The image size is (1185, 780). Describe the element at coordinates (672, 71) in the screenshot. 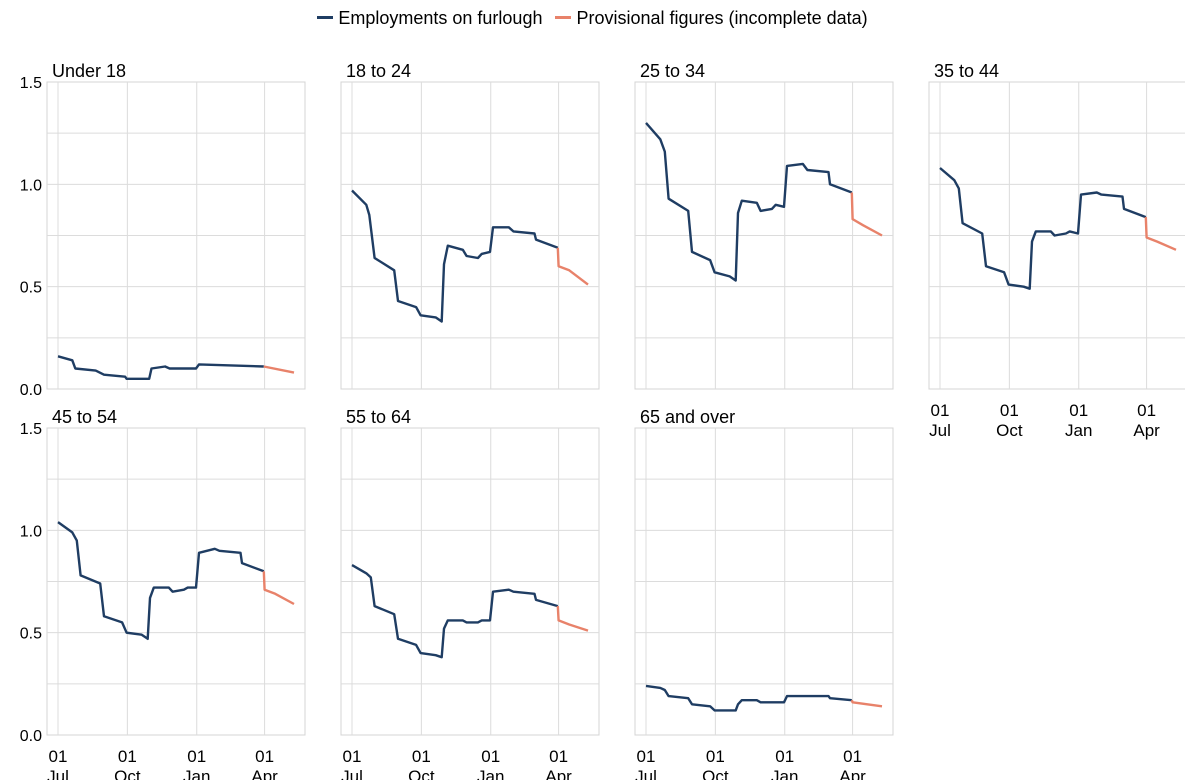

I see `panel-title: 25 to 34` at that location.